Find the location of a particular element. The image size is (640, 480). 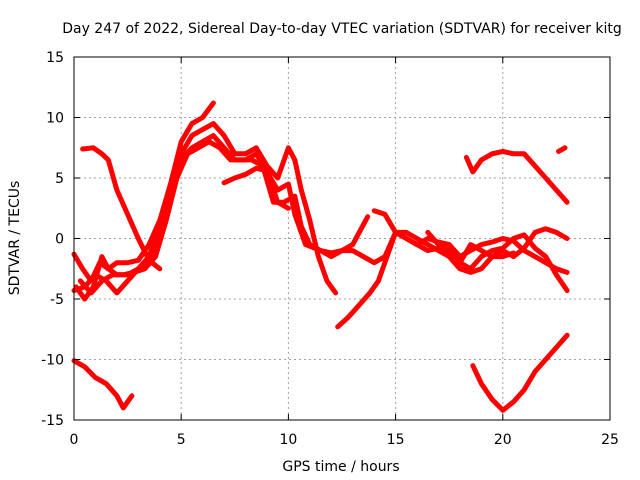

series-line-track-m is located at coordinates (520, 372).